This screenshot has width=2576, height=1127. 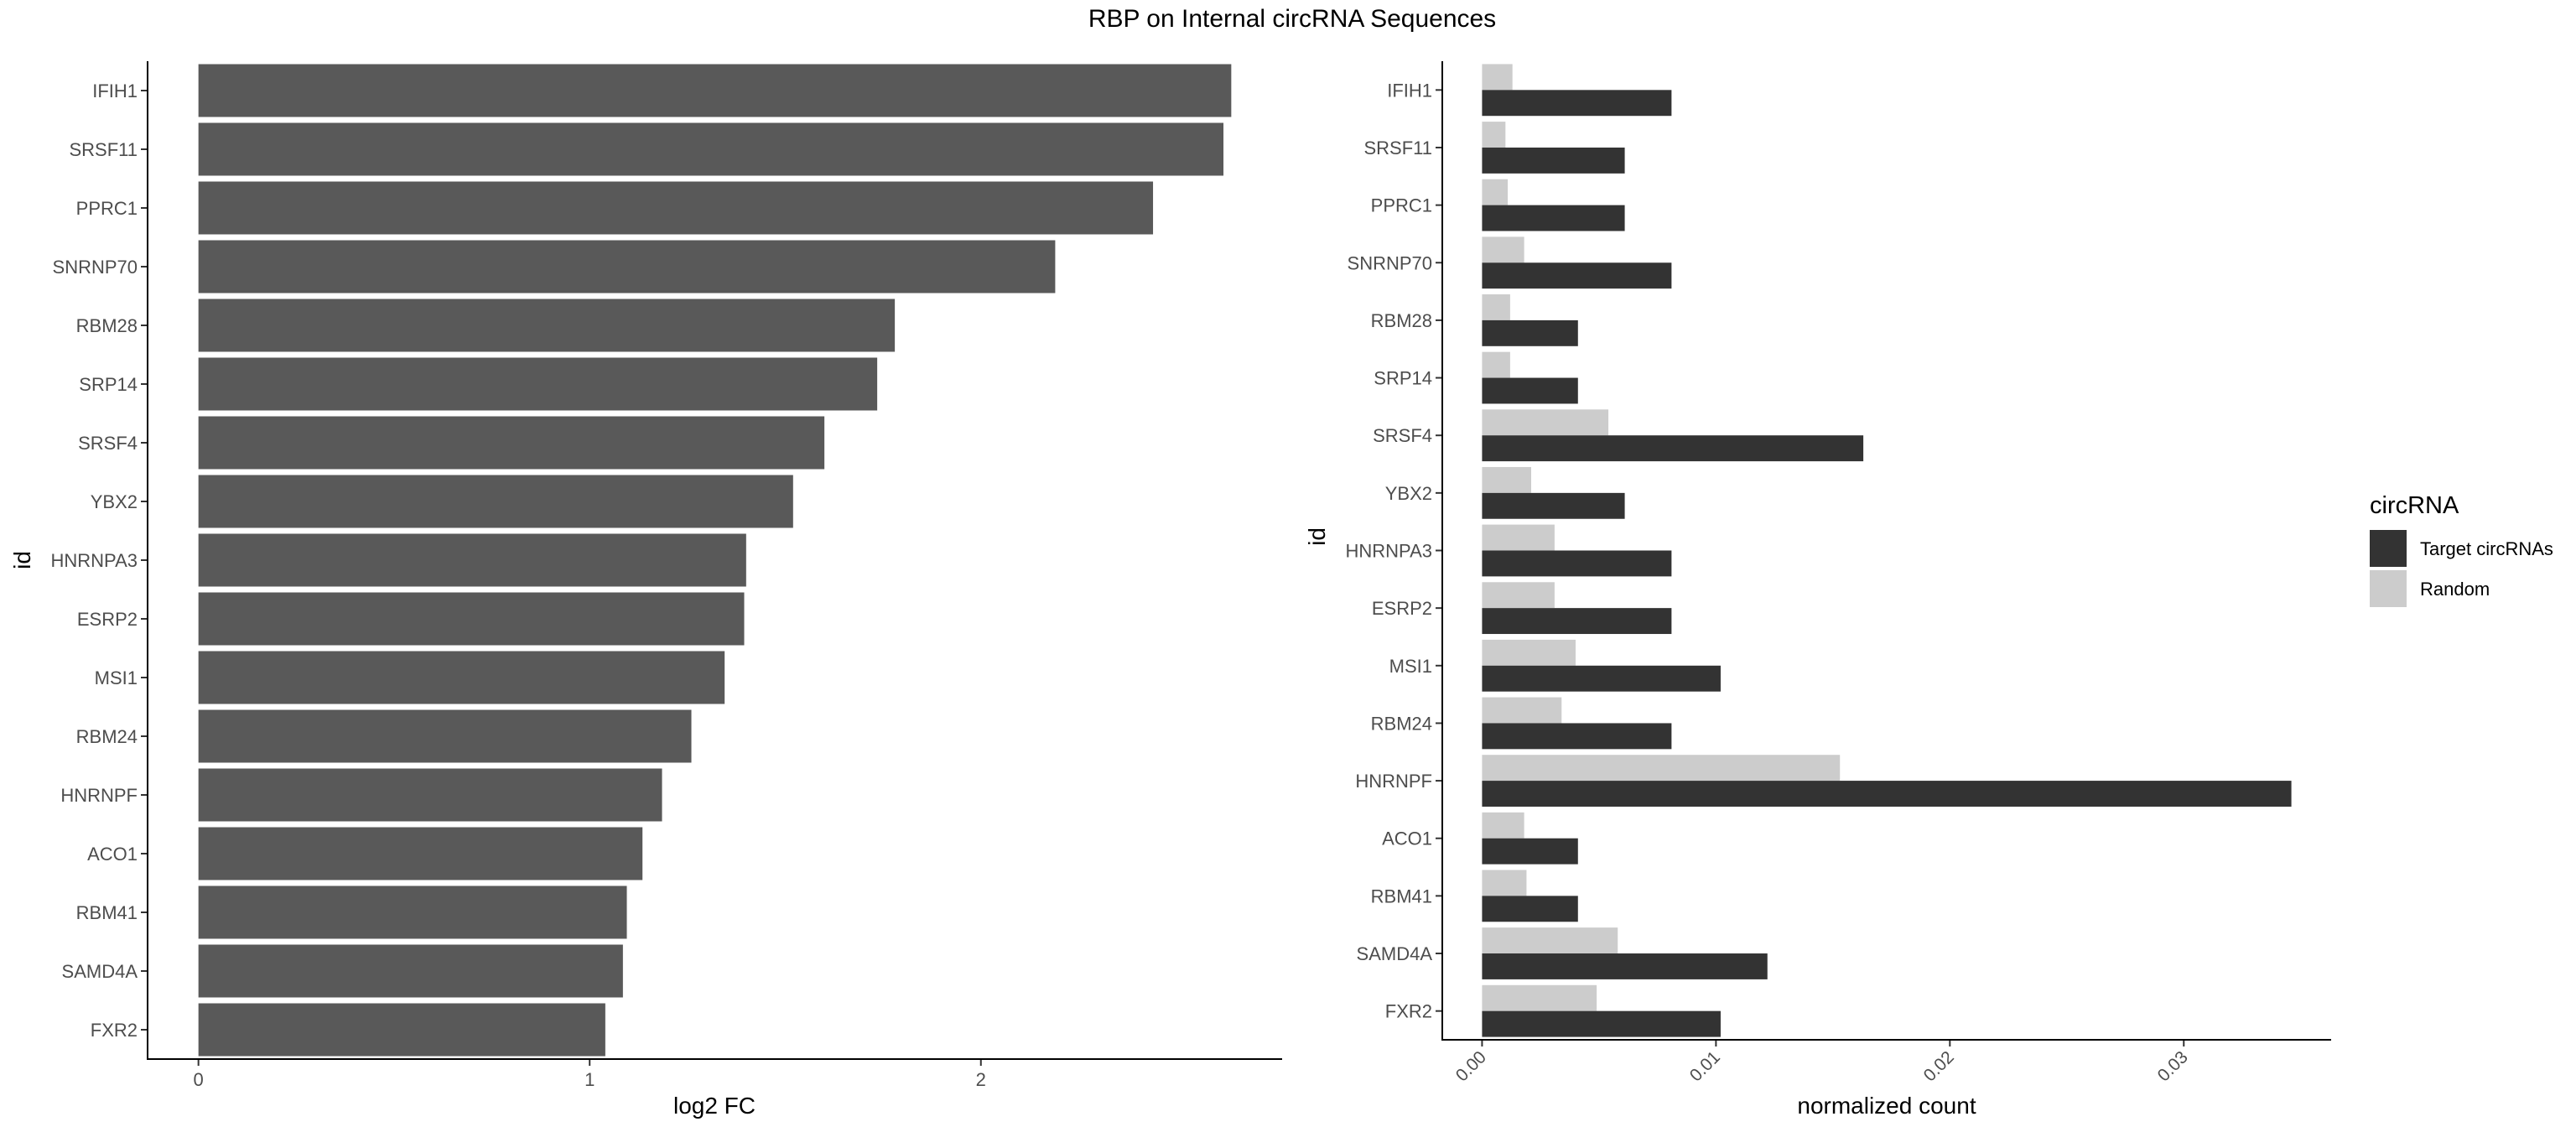 I want to click on x-tick-label: 0.03, so click(x=2173, y=1066).